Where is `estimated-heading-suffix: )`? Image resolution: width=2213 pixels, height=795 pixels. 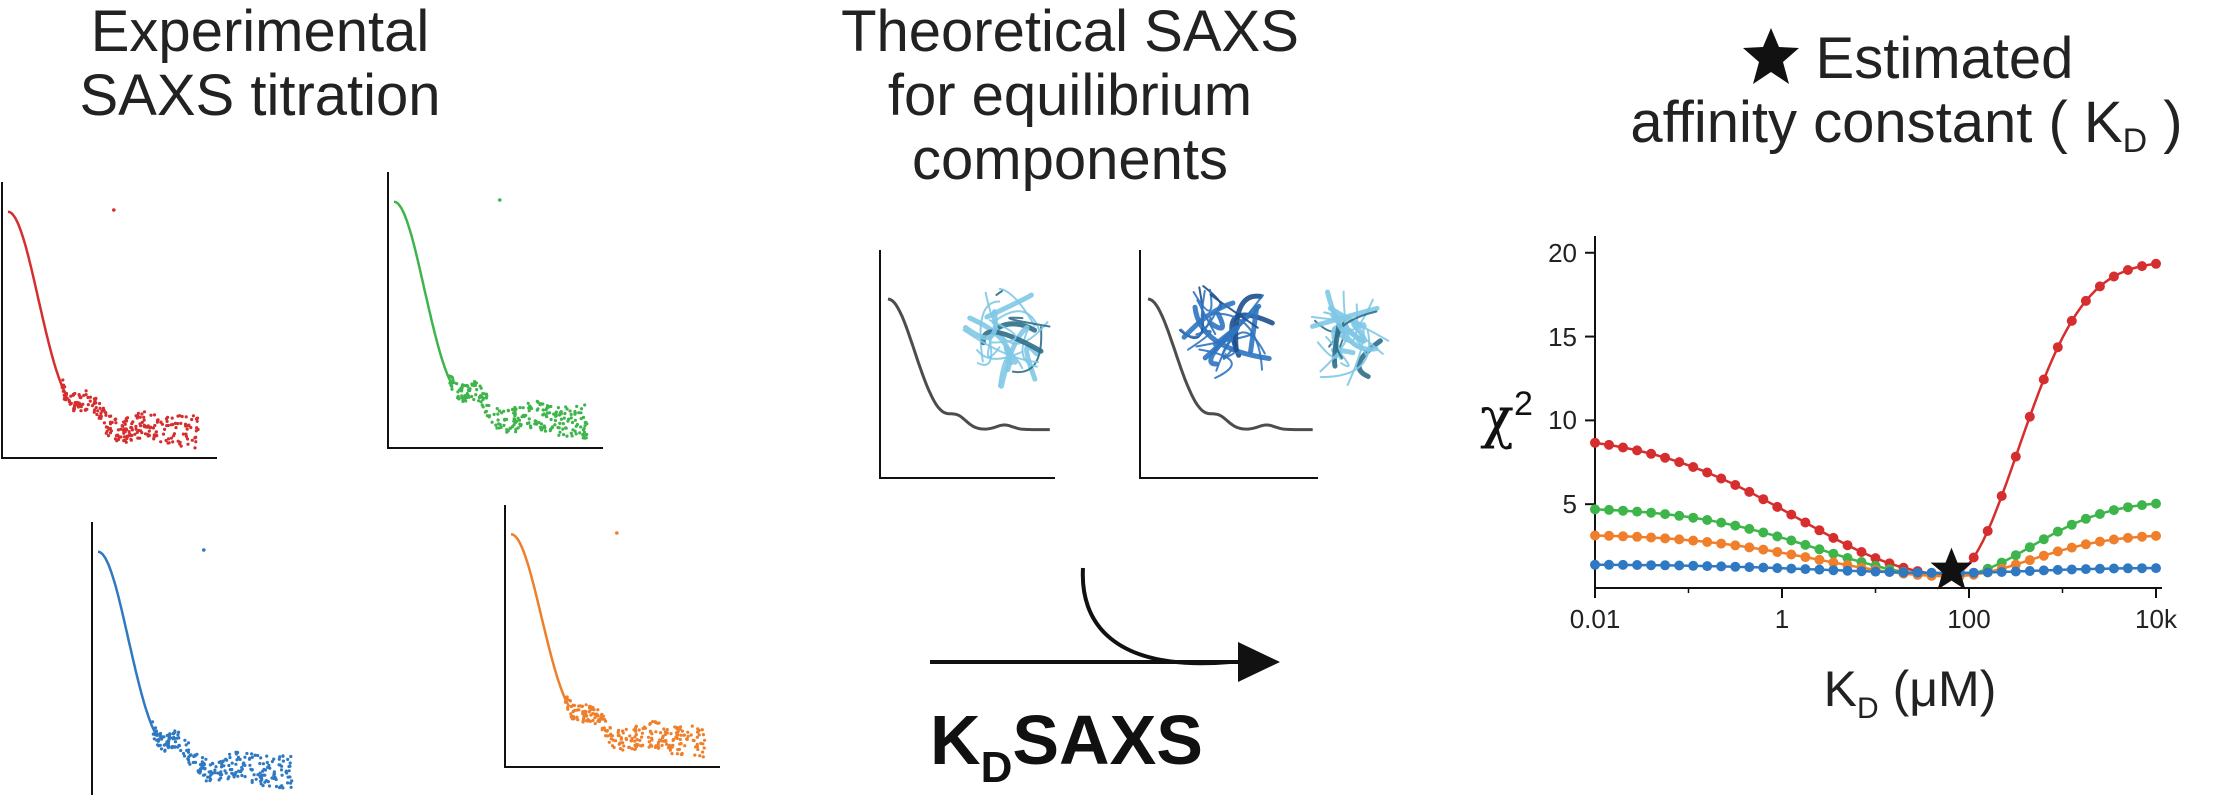 estimated-heading-suffix: ) is located at coordinates (2165, 122).